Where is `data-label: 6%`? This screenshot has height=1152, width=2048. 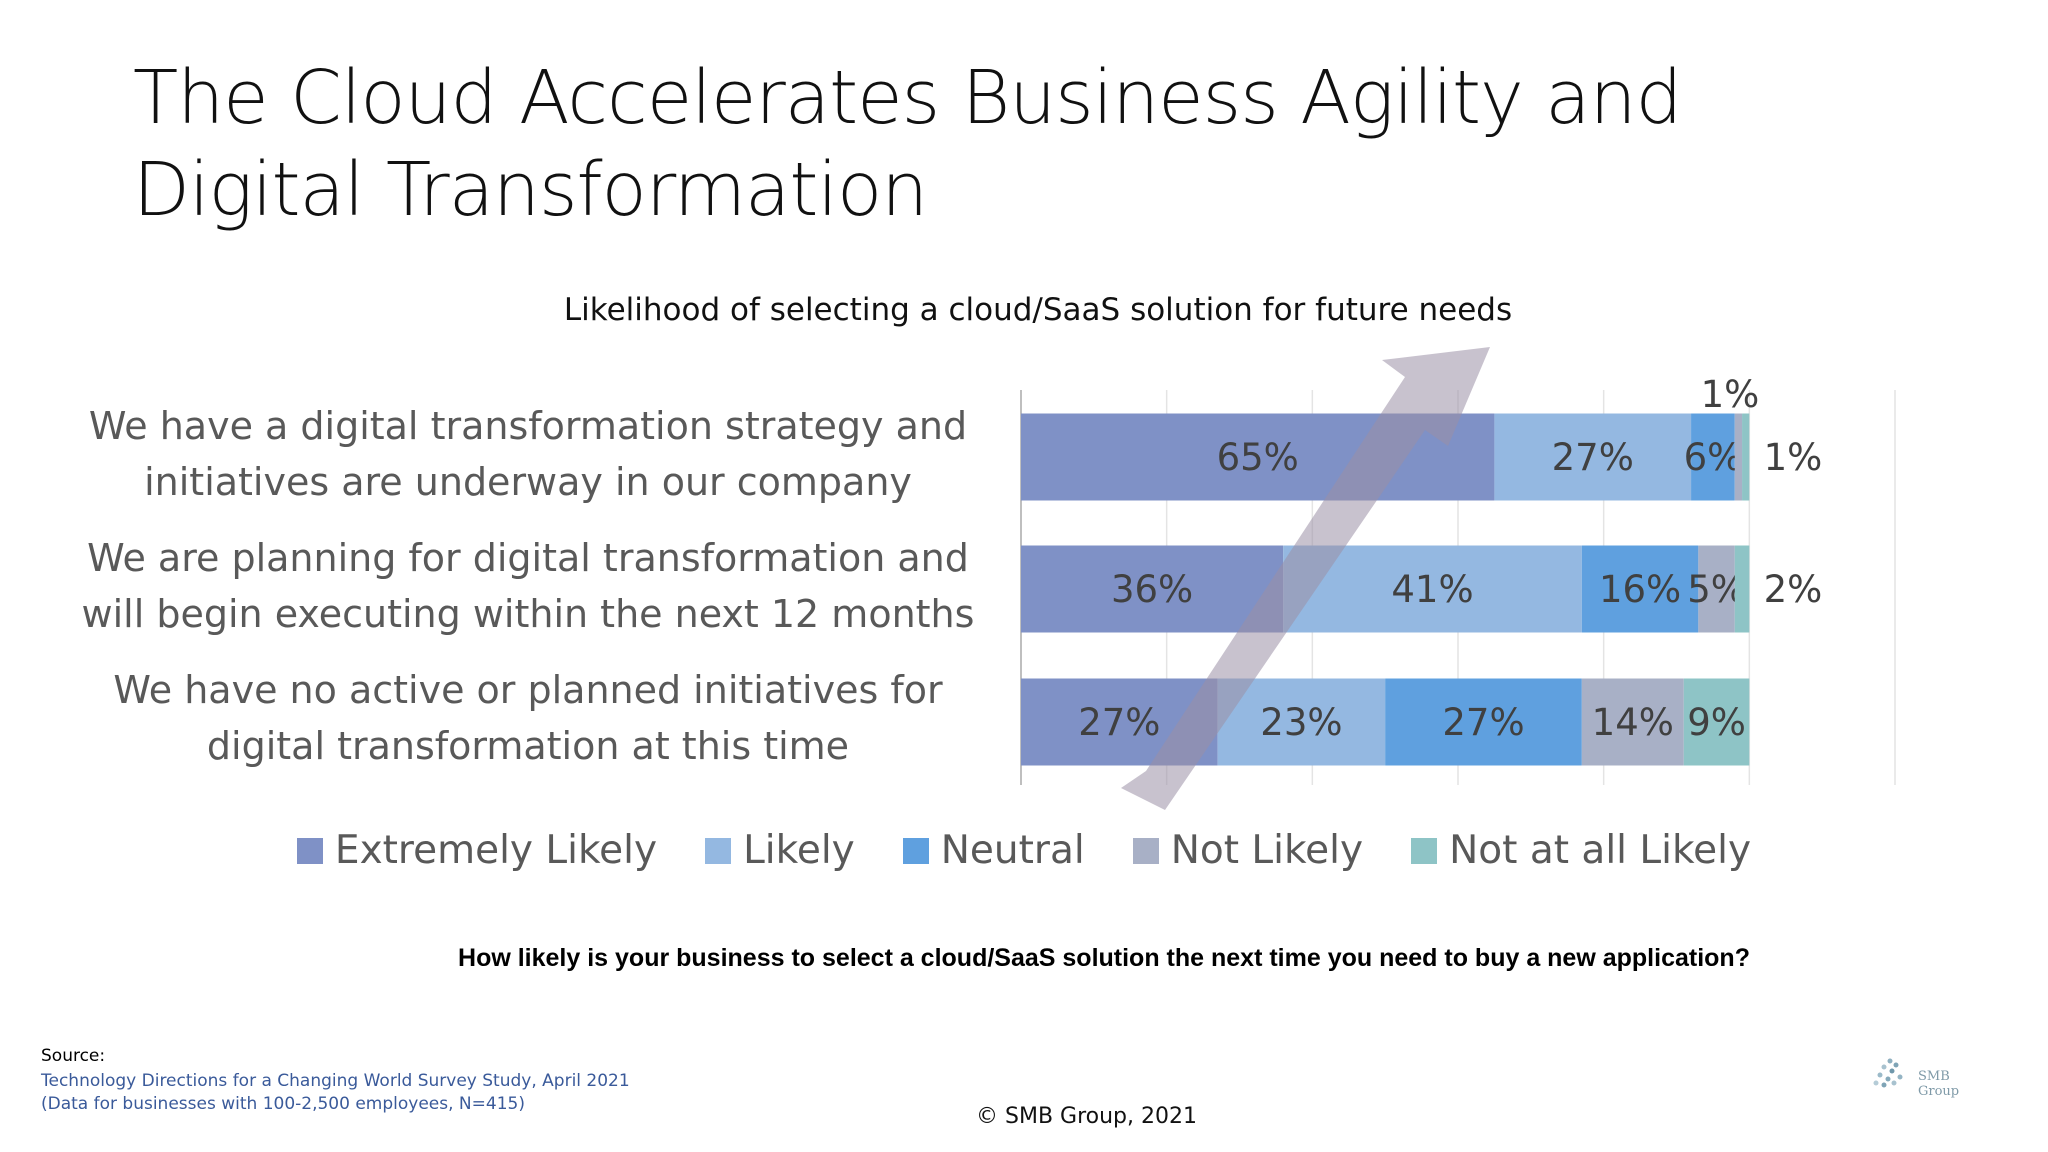 data-label: 6% is located at coordinates (1713, 457).